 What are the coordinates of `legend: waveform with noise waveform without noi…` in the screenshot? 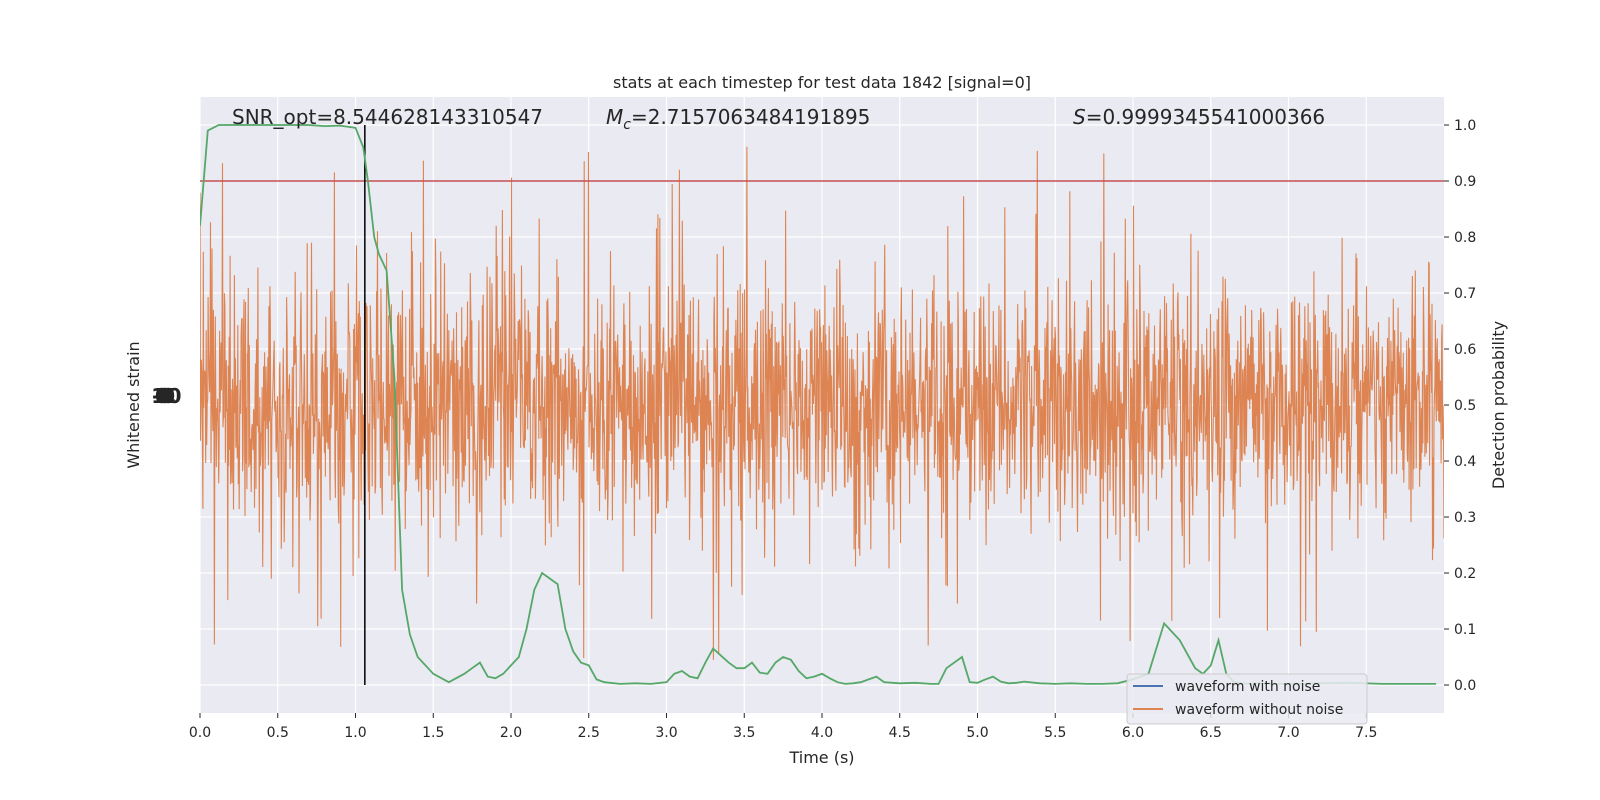 It's located at (1247, 699).